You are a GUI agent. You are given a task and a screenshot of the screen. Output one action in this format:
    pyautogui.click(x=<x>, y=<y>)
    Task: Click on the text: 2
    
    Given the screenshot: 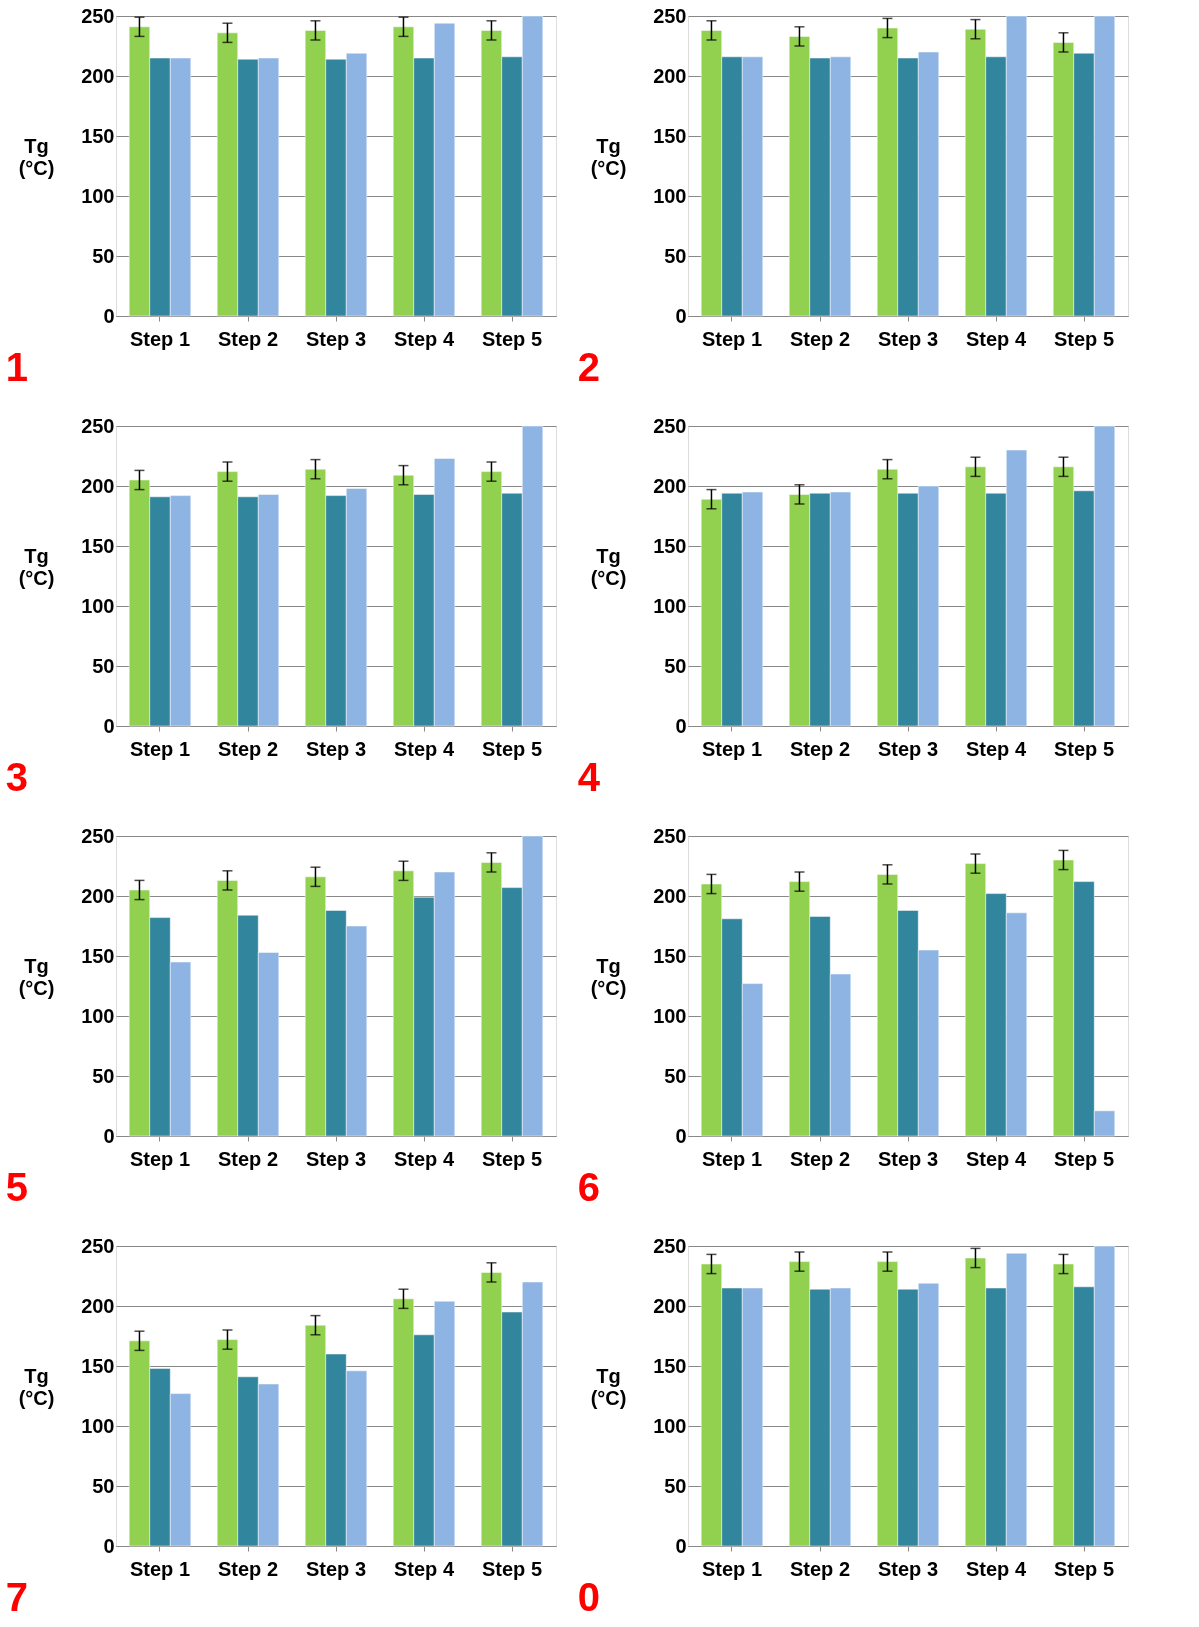 What is the action you would take?
    pyautogui.click(x=589, y=367)
    